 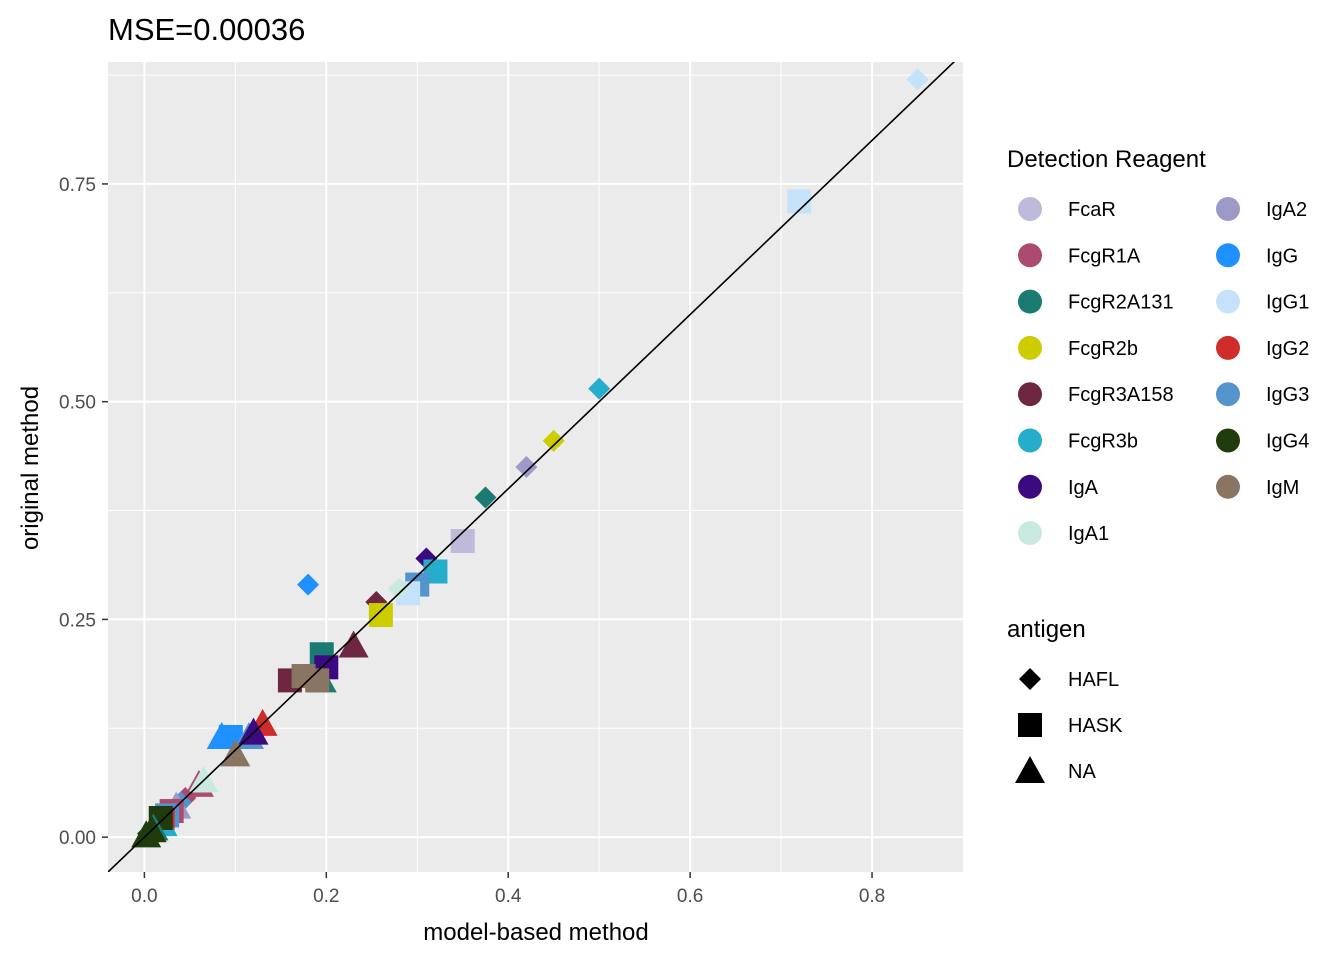 I want to click on color-legend-label: FcgR3A158, so click(x=1121, y=395).